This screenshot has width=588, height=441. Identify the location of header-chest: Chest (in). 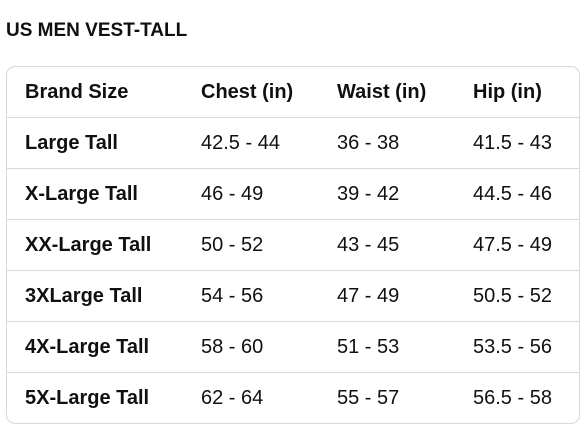
(247, 91).